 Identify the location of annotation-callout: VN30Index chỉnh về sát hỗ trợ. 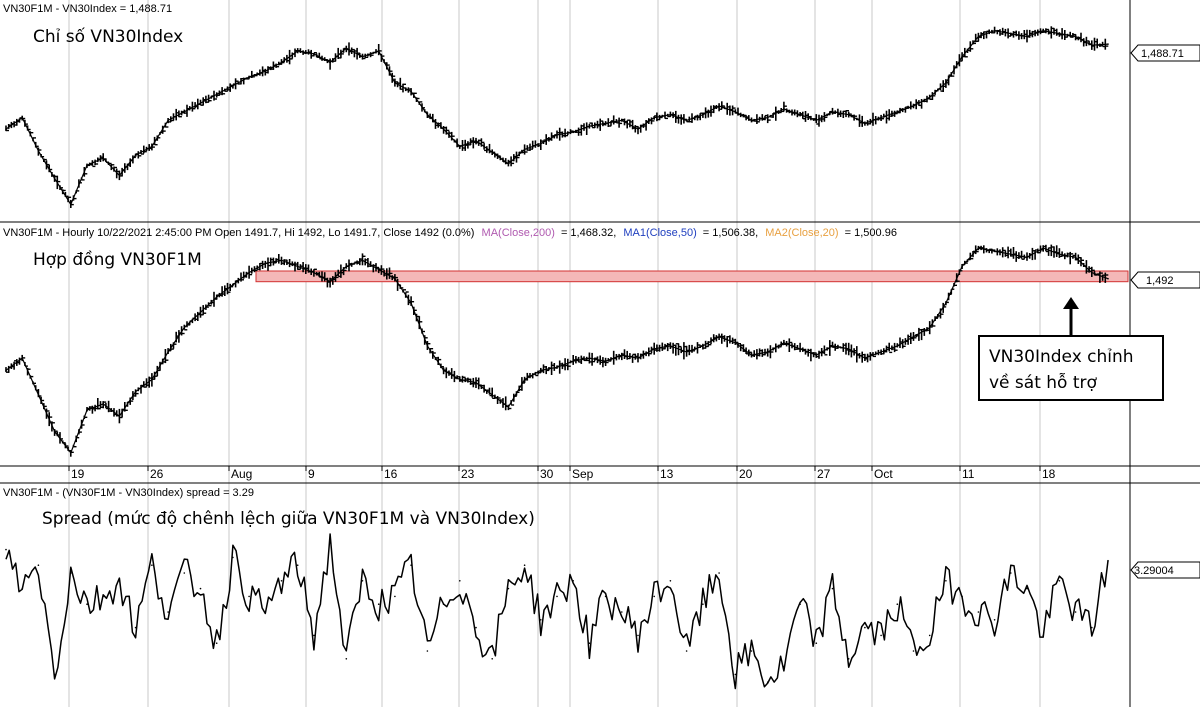
(1071, 368).